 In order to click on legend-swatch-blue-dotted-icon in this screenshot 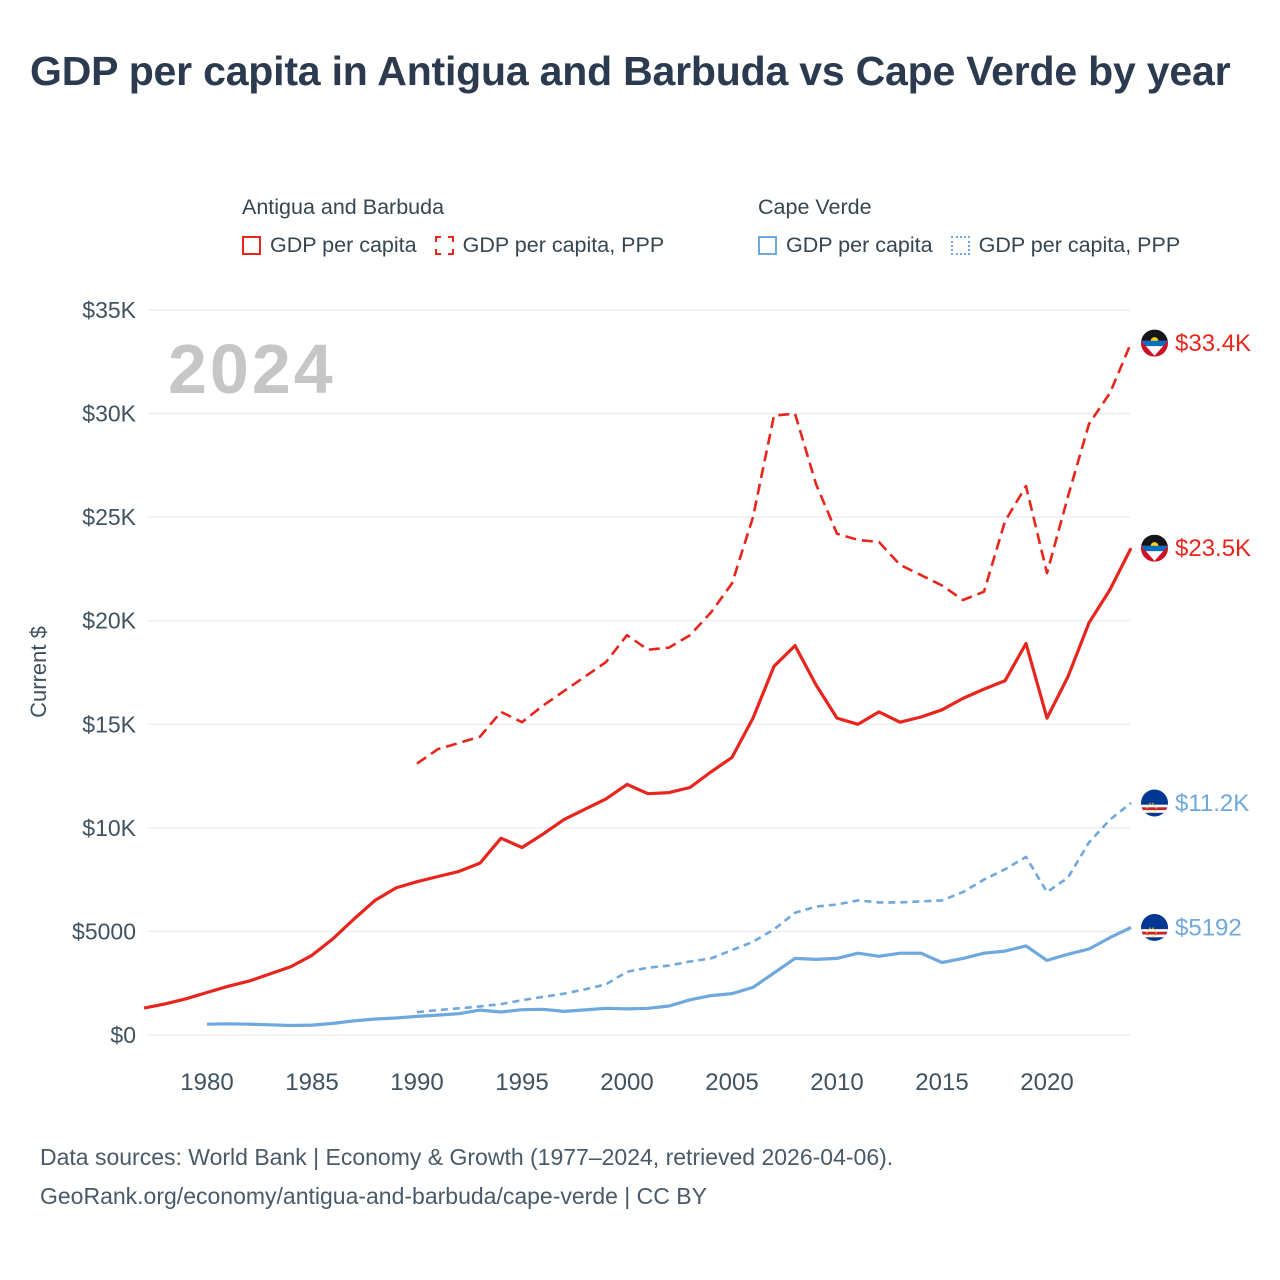, I will do `click(960, 245)`.